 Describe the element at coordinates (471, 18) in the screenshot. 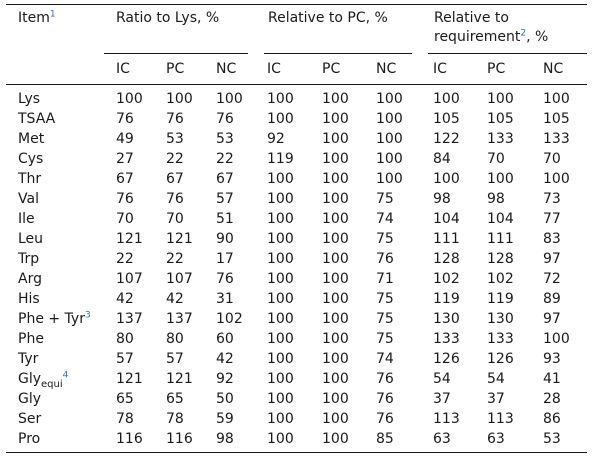

I see `header-relative-to-requirement-line1: Relative to` at that location.